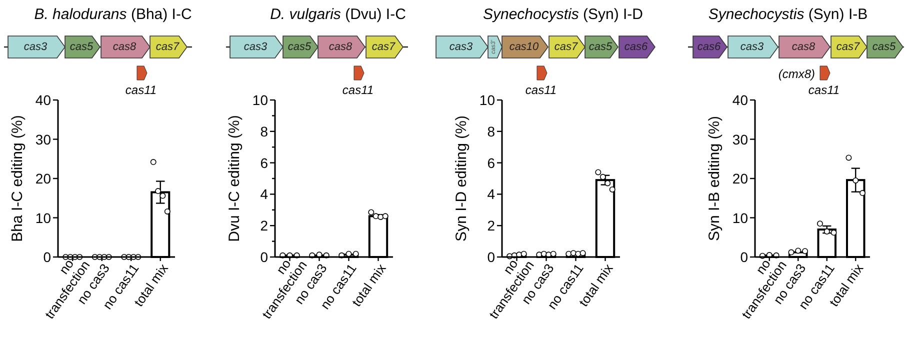 The image size is (905, 349). I want to click on y-axis-title: Syn I-D editing (%), so click(461, 179).